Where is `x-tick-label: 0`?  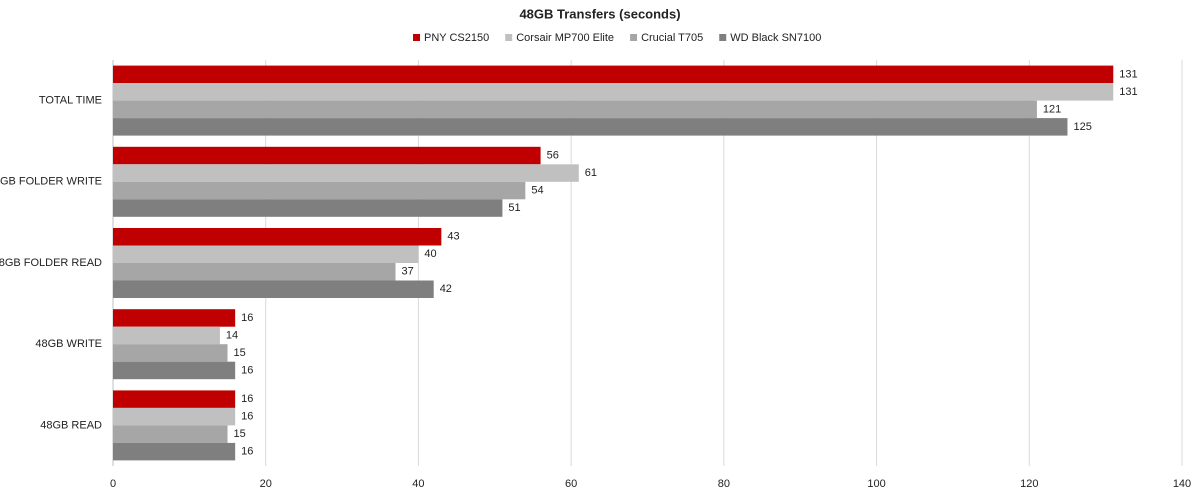
x-tick-label: 0 is located at coordinates (113, 484).